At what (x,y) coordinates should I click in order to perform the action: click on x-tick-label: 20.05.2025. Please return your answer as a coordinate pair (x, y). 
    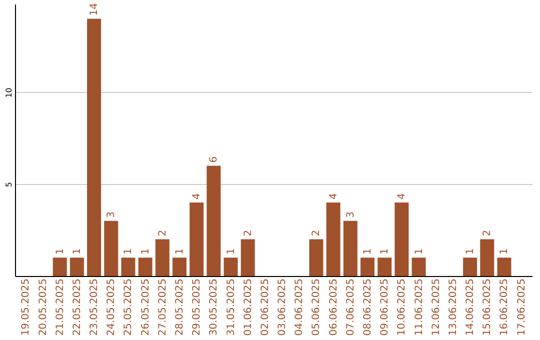
    Looking at the image, I should click on (43, 307).